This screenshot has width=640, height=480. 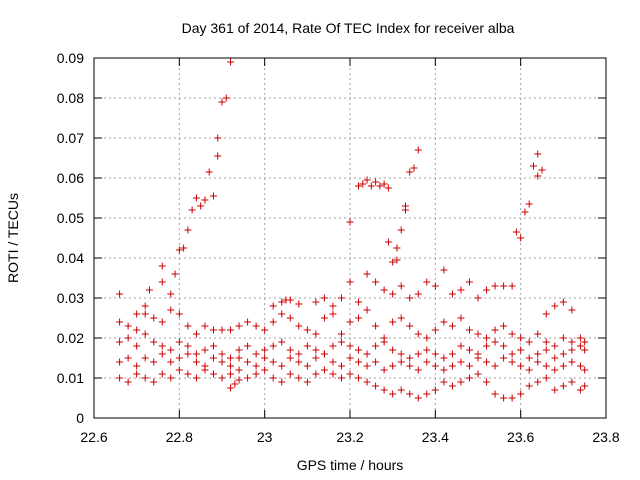 What do you see at coordinates (605, 437) in the screenshot?
I see `x-tick-label: 23.8` at bounding box center [605, 437].